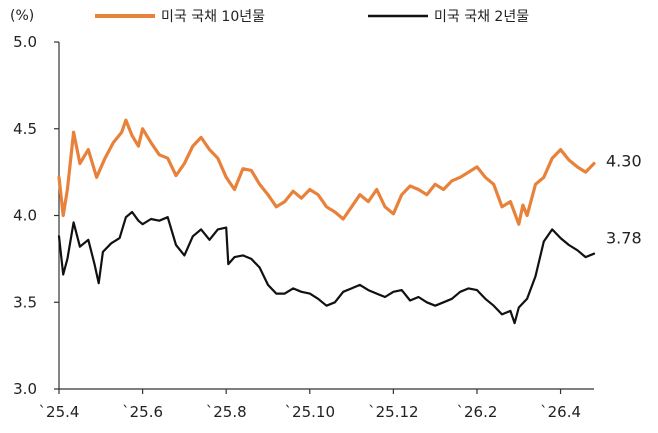 This screenshot has width=658, height=433. I want to click on x-axis: `25.4 `25.6 `25.8 `25.10 `25.12 `26.2 `26.4, so click(316, 404).